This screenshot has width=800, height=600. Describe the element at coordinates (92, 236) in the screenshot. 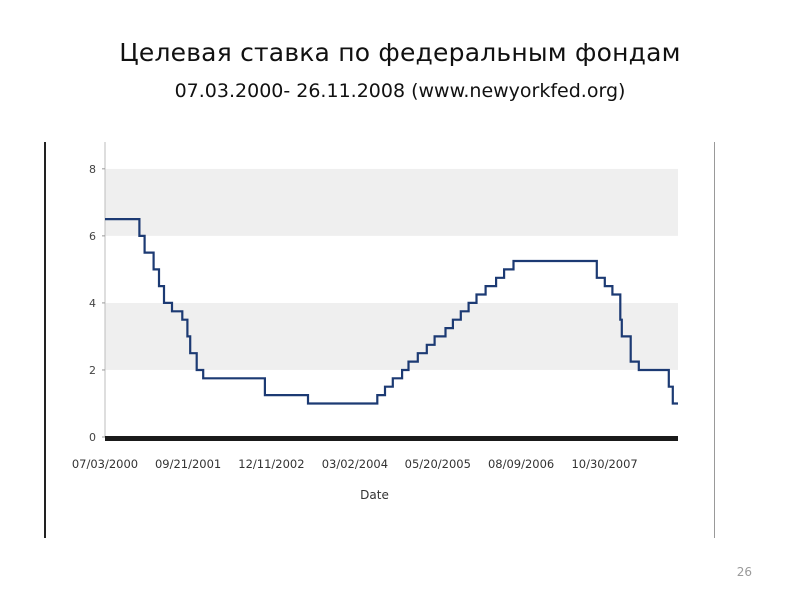

I see `y-tick-label: 6` at that location.